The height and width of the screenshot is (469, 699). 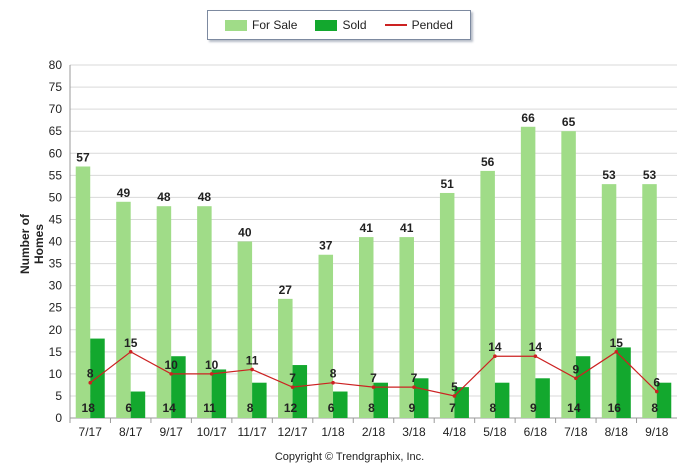 I want to click on x-tick-label: 3/18, so click(x=414, y=432).